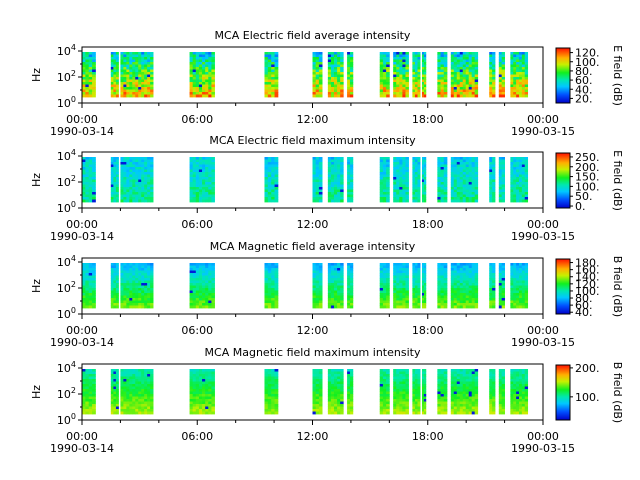  Describe the element at coordinates (584, 298) in the screenshot. I see `colorbar-tick-label: 80.` at that location.